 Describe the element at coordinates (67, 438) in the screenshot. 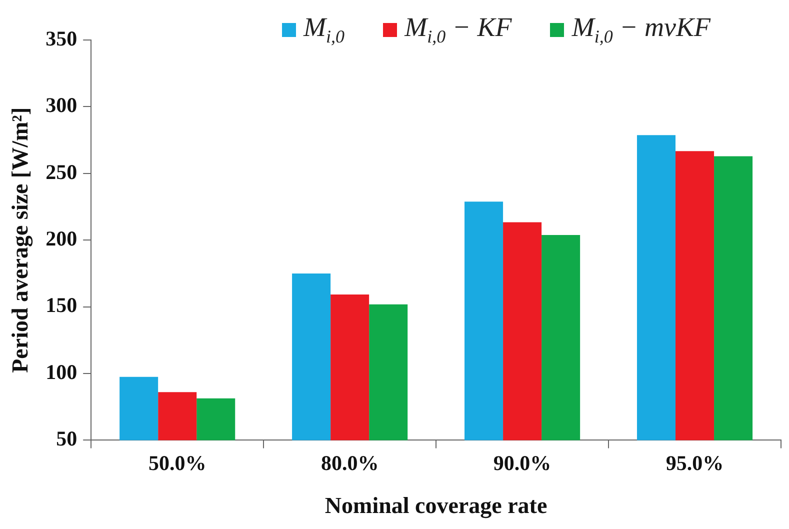

I see `y-tick-label: 50` at that location.